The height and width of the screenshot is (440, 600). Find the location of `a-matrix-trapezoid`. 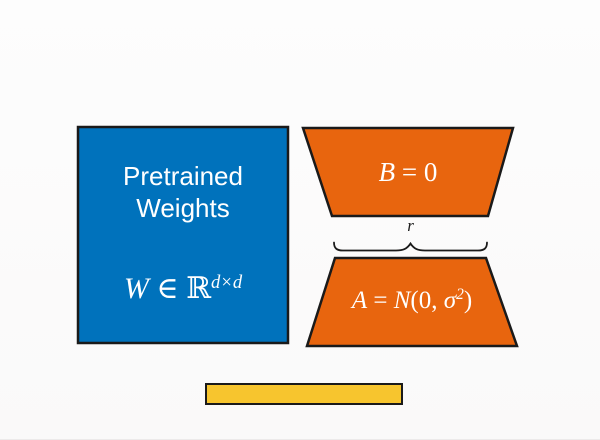

a-matrix-trapezoid is located at coordinates (412, 302).